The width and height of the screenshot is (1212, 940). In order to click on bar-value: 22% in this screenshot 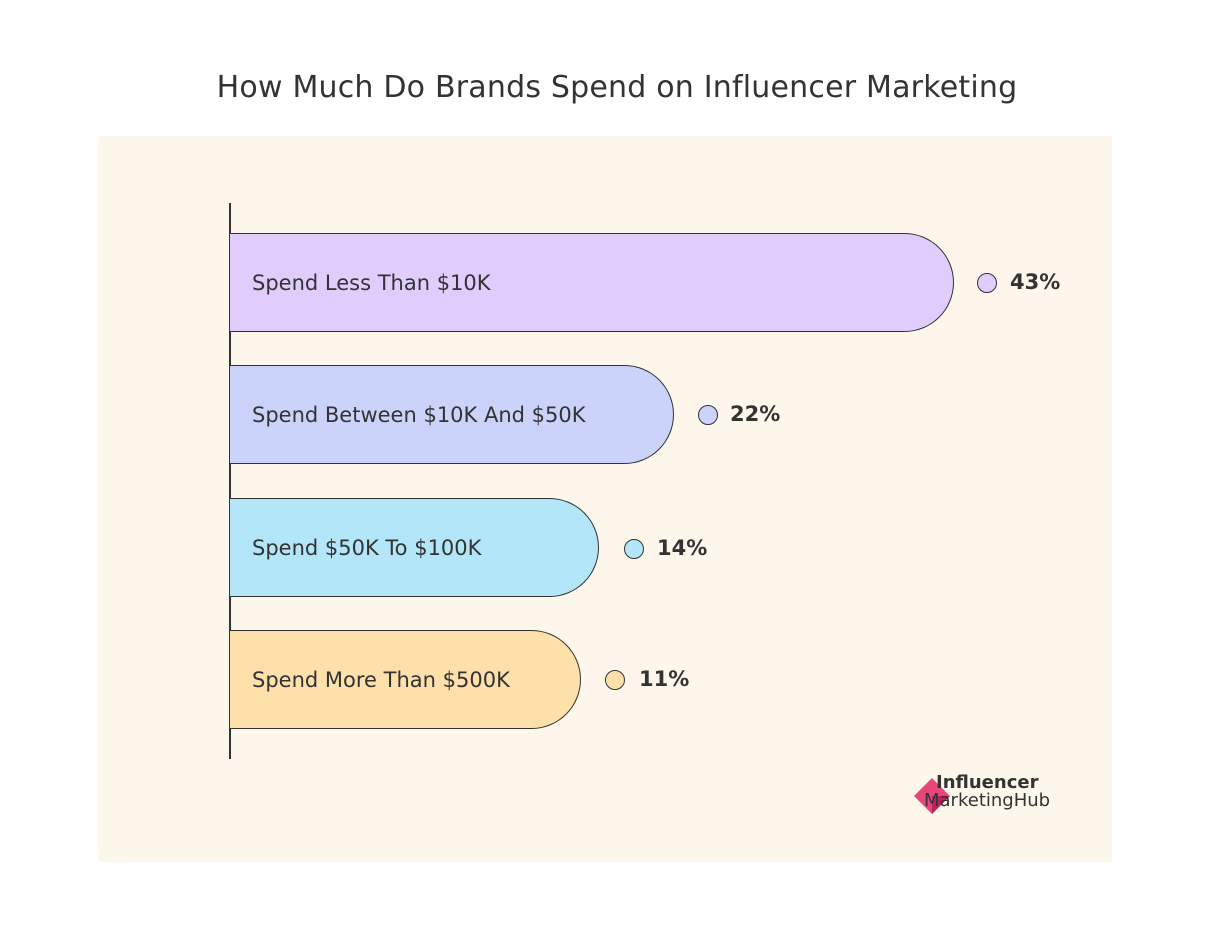, I will do `click(755, 414)`.